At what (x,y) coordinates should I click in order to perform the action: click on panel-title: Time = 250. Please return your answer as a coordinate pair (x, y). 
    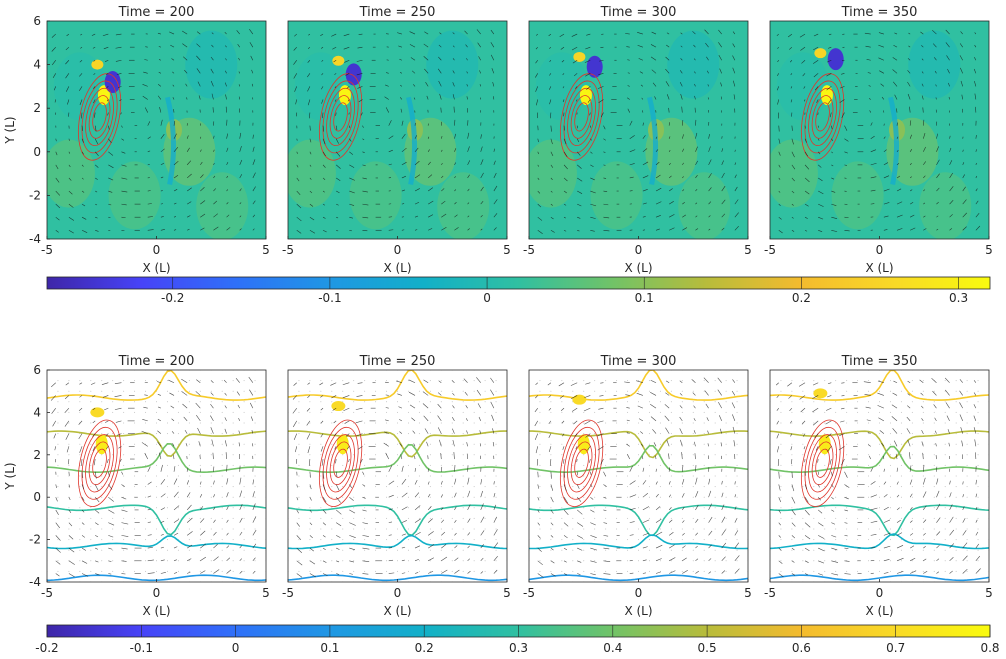
    Looking at the image, I should click on (397, 12).